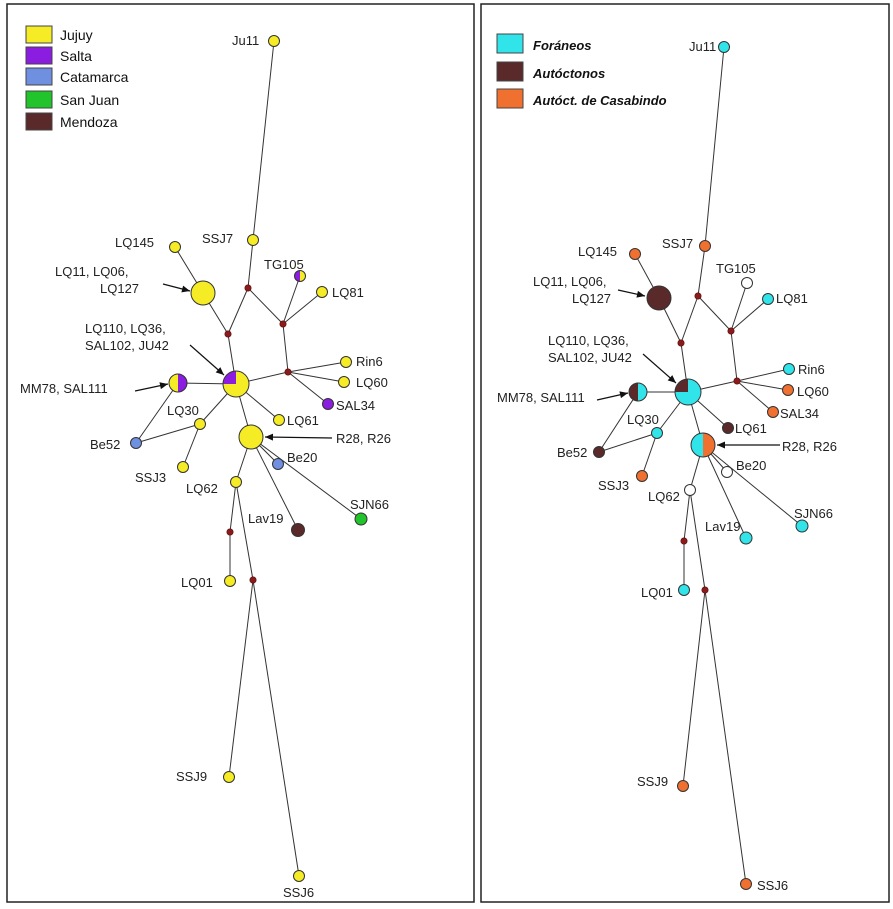 The height and width of the screenshot is (909, 893). What do you see at coordinates (76, 35) in the screenshot?
I see `legend-label-jujuy: Jujuy` at bounding box center [76, 35].